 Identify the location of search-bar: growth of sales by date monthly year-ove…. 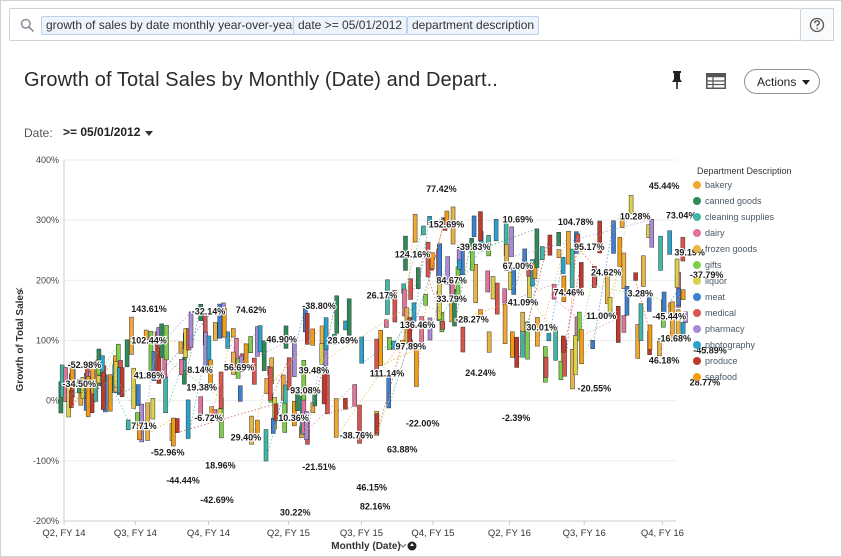
(405, 24).